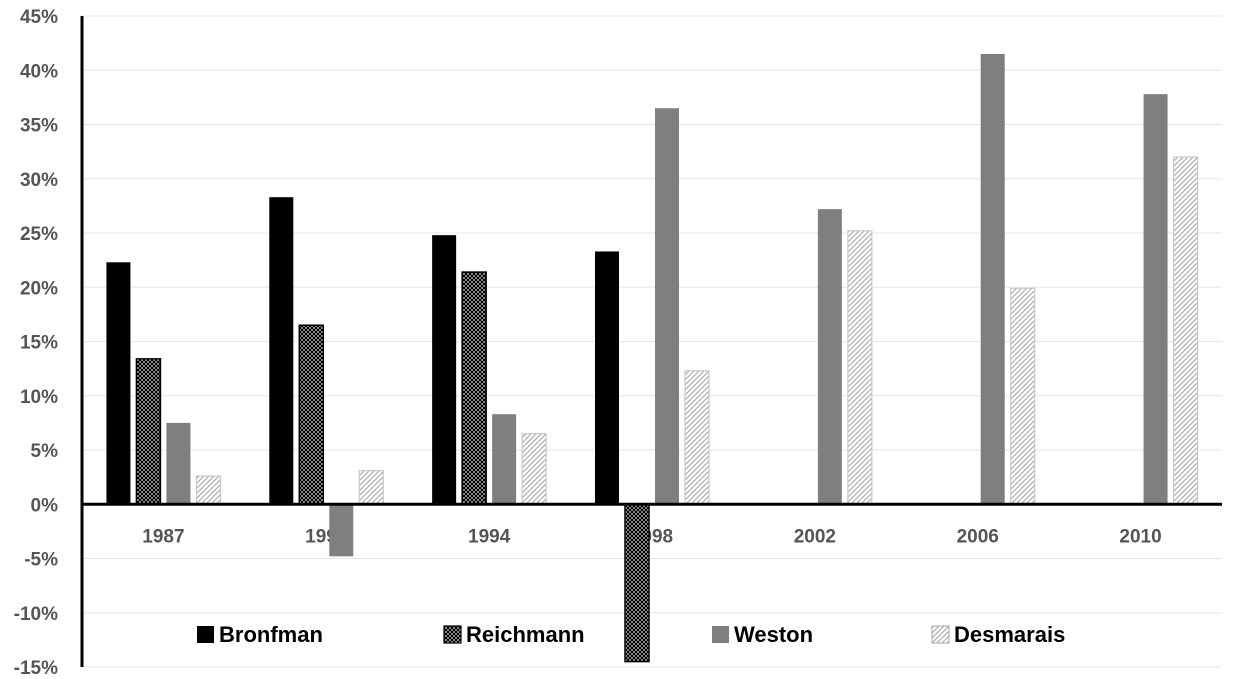  What do you see at coordinates (504, 459) in the screenshot?
I see `bar-weston-1994` at bounding box center [504, 459].